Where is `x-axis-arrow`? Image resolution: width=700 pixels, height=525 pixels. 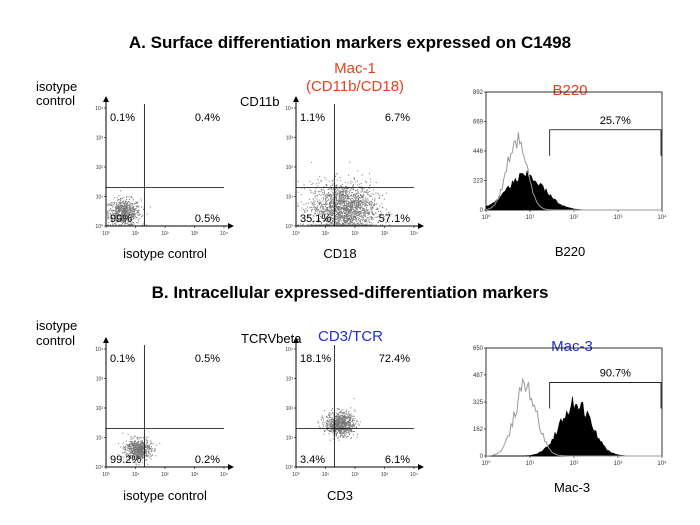
x-axis-arrow is located at coordinates (231, 226).